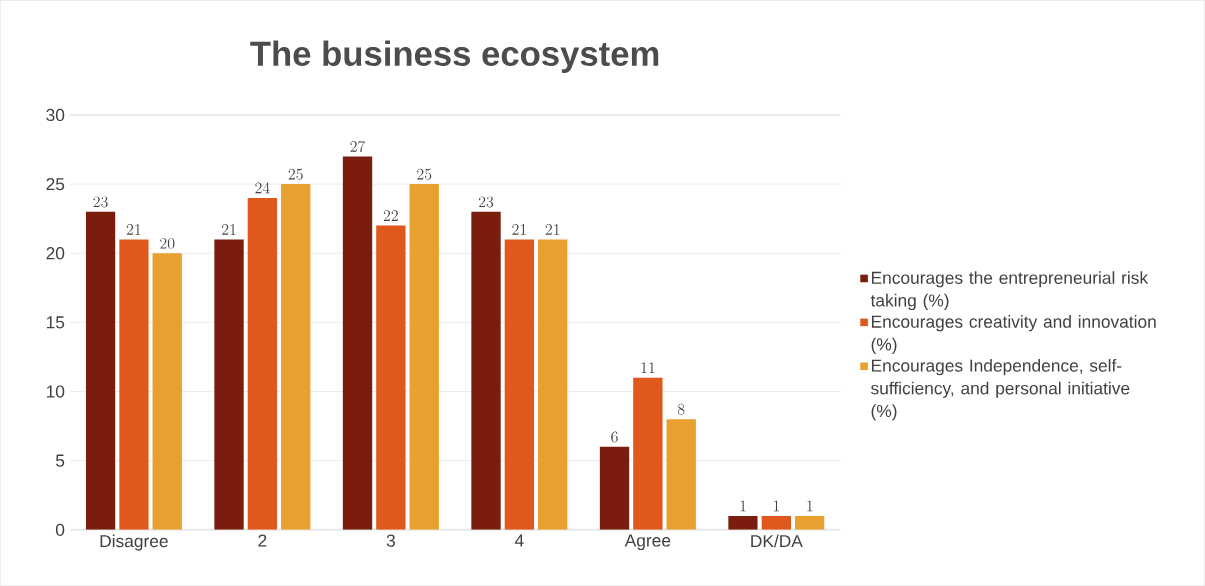 Image resolution: width=1205 pixels, height=586 pixels. Describe the element at coordinates (390, 540) in the screenshot. I see `x-tick-label: 3` at that location.